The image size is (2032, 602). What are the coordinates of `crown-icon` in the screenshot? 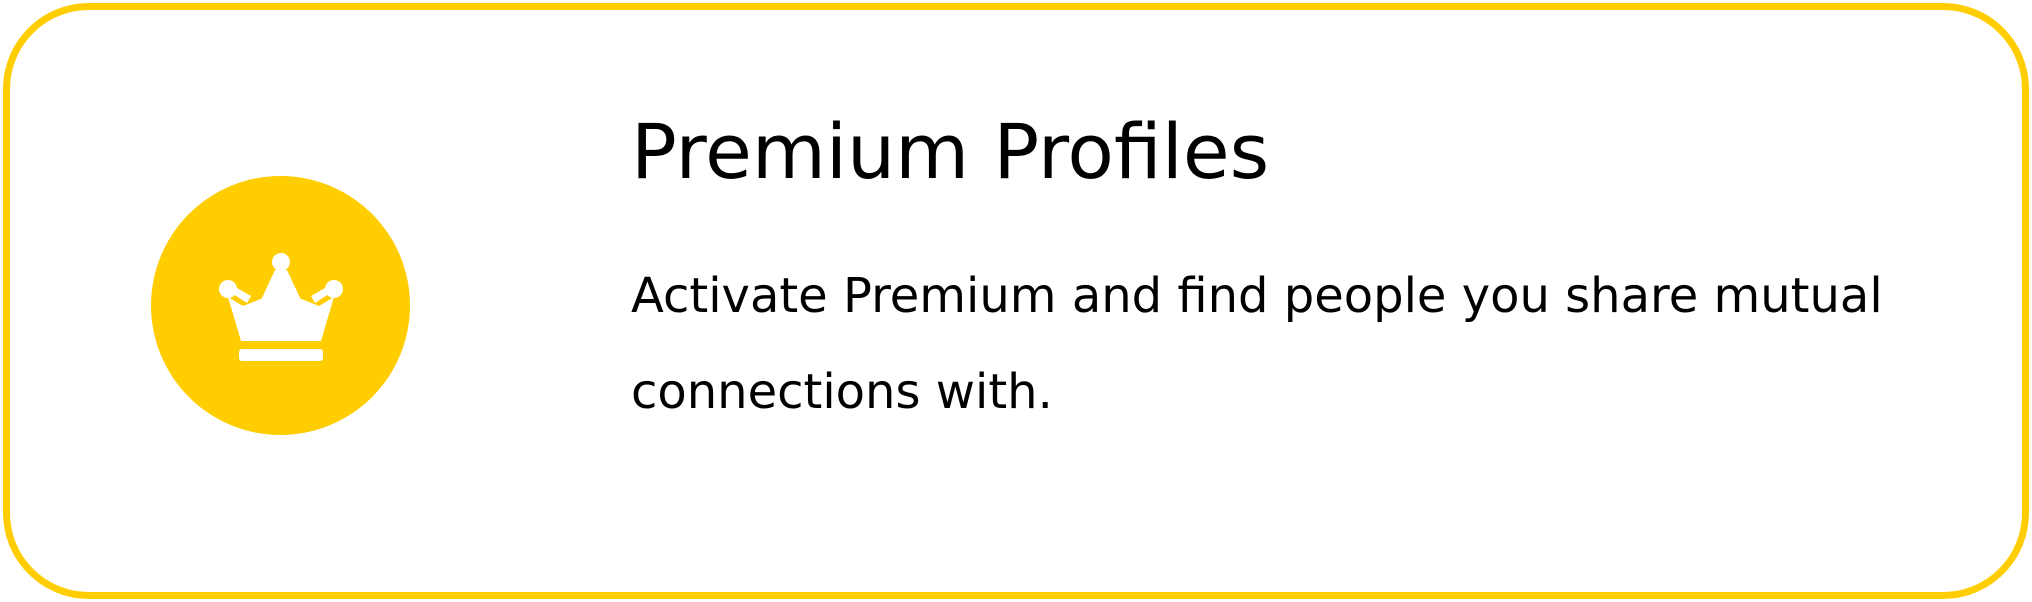 It's located at (281, 307).